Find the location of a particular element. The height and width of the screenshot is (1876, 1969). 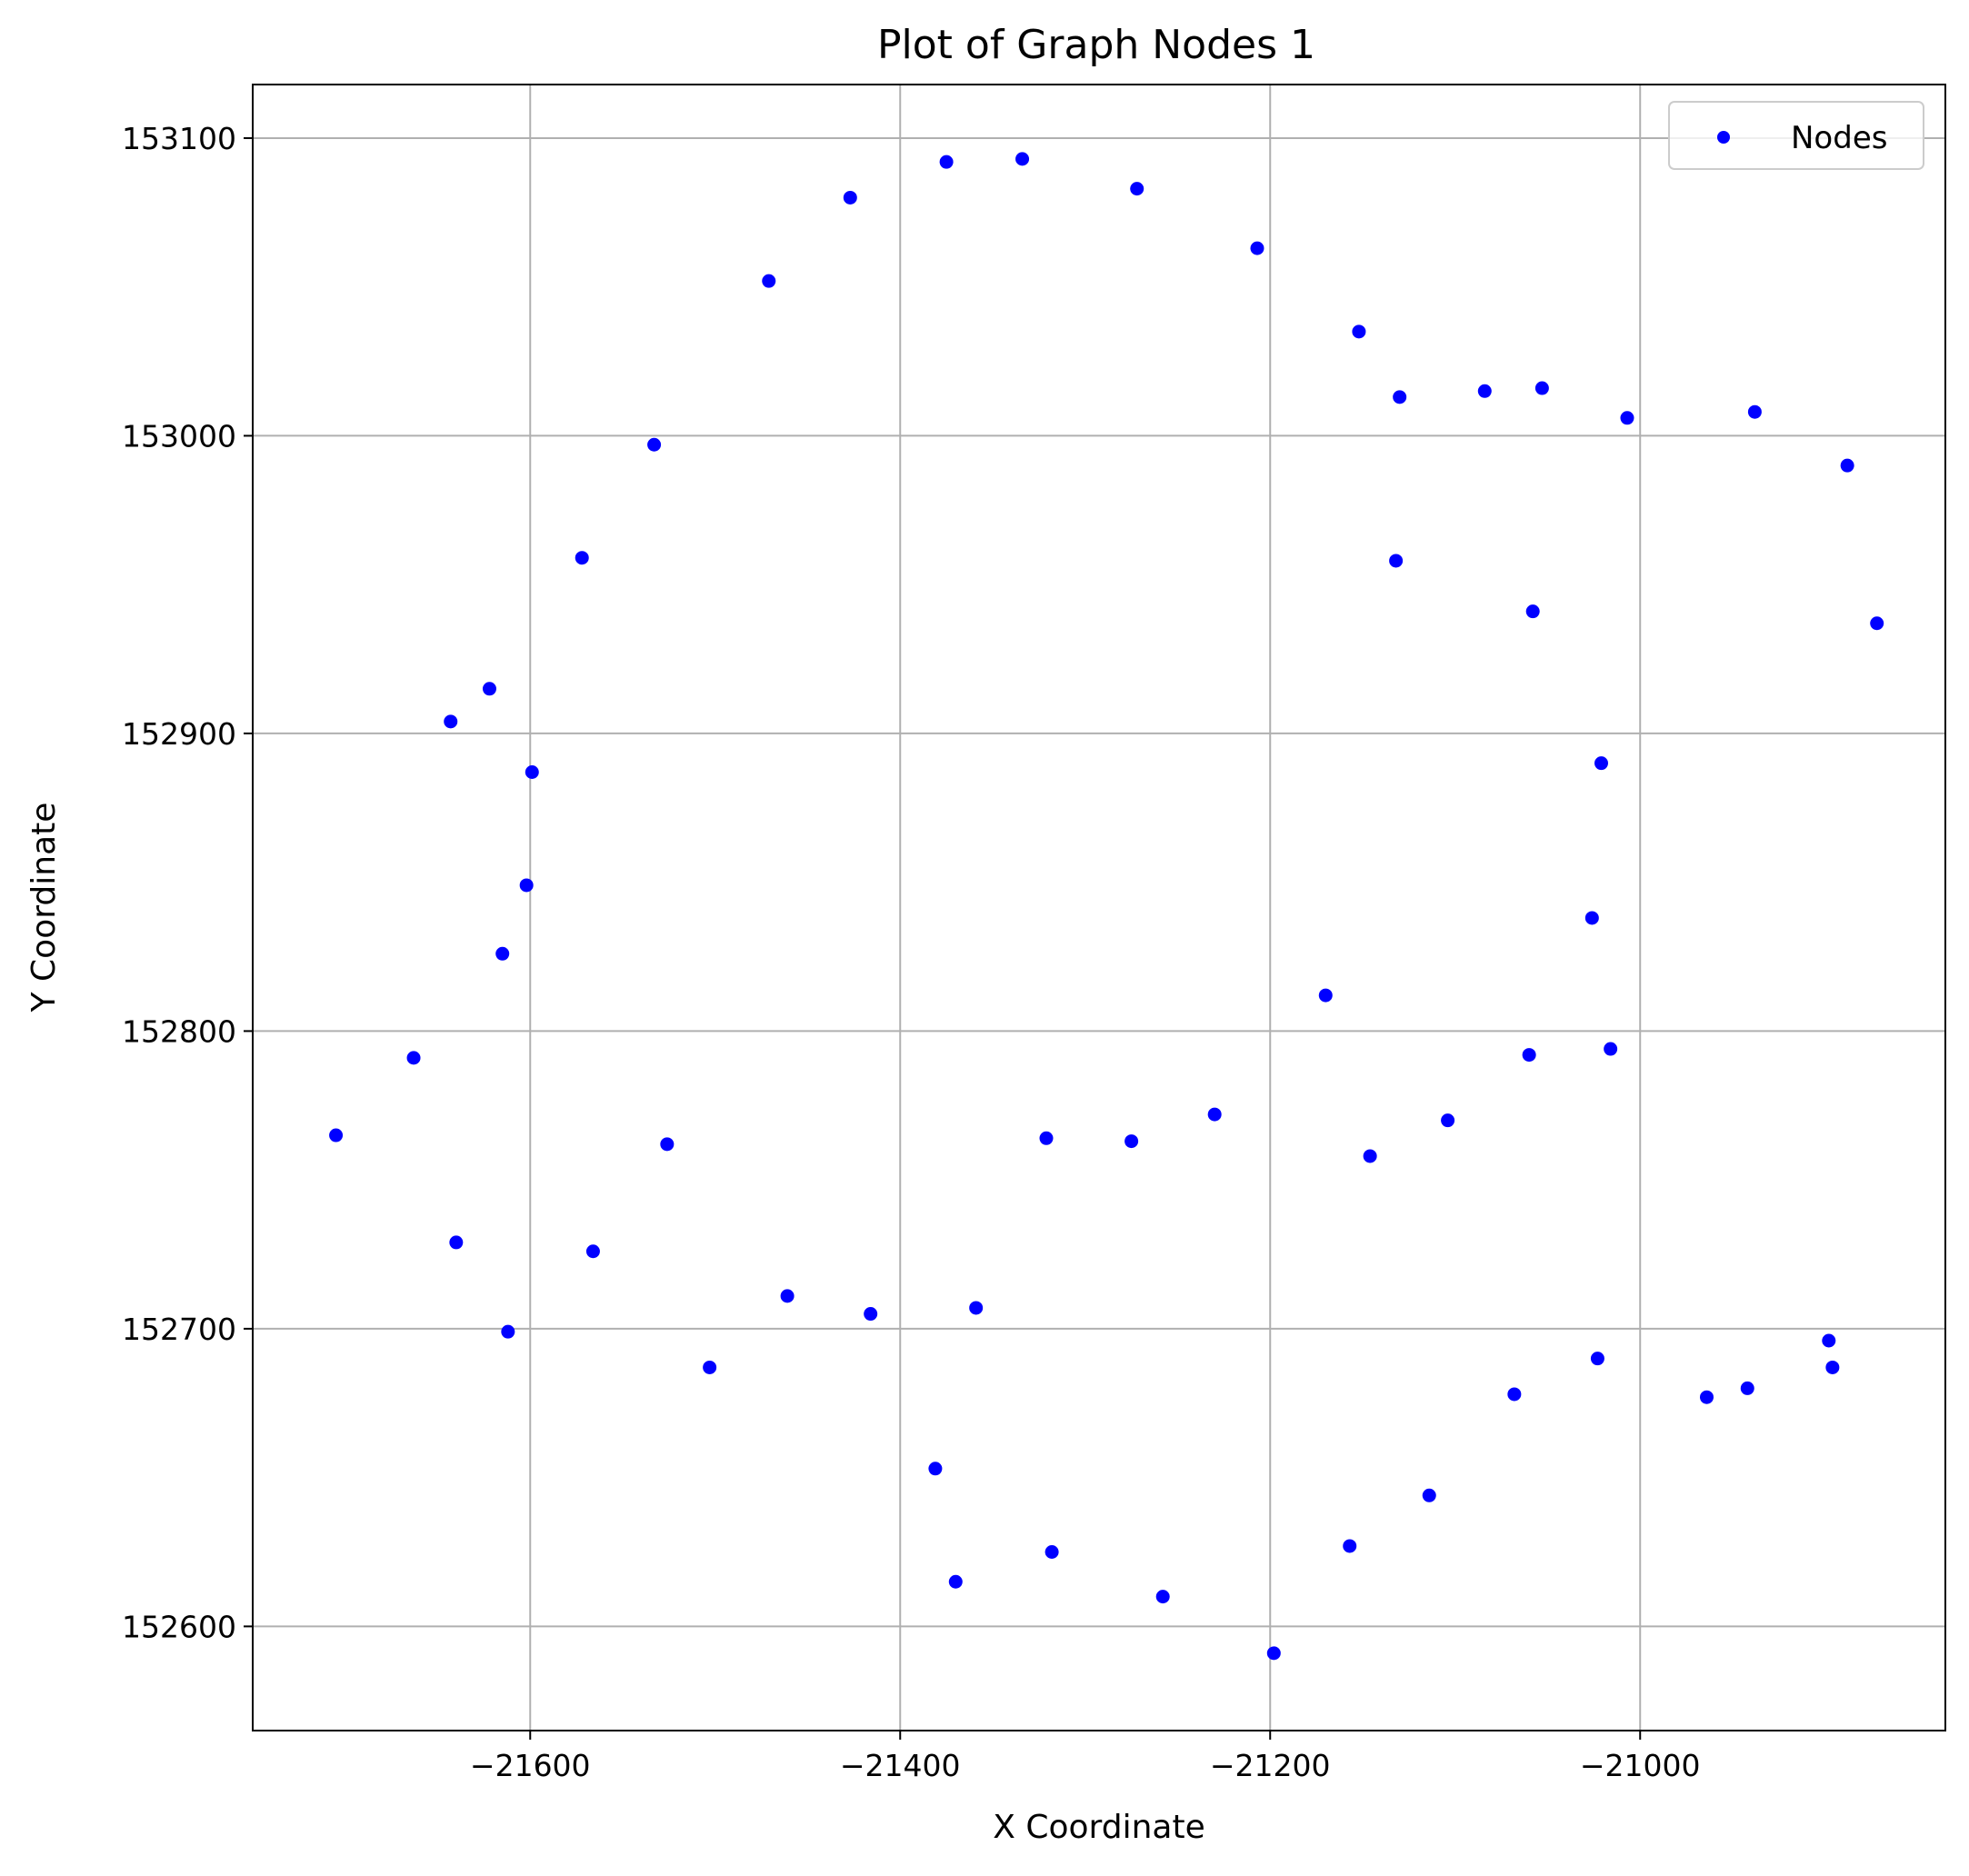

y-tick-label: 152900 is located at coordinates (179, 734).